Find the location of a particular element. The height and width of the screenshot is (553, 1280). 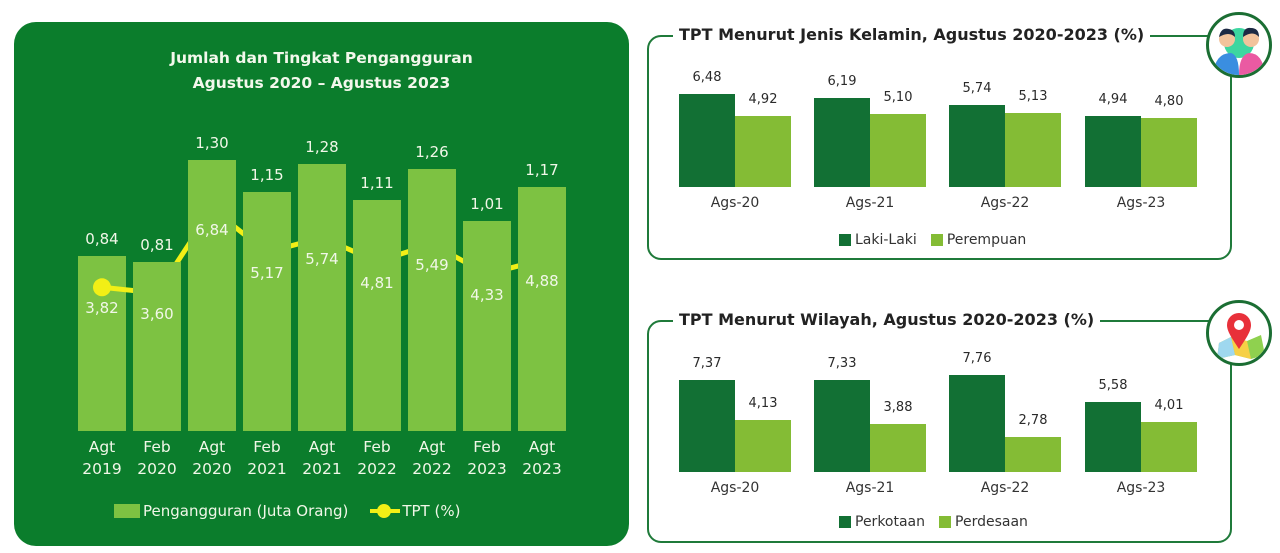

x-axis-label: Agt 2023 is located at coordinates (542, 458).